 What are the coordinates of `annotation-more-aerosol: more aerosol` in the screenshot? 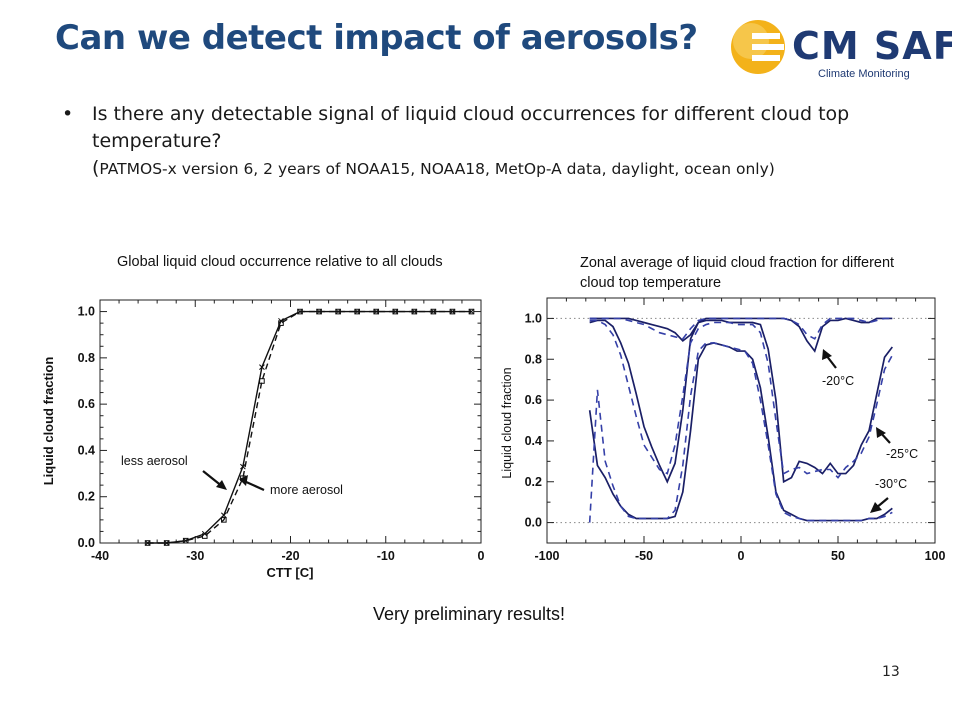 It's located at (306, 490).